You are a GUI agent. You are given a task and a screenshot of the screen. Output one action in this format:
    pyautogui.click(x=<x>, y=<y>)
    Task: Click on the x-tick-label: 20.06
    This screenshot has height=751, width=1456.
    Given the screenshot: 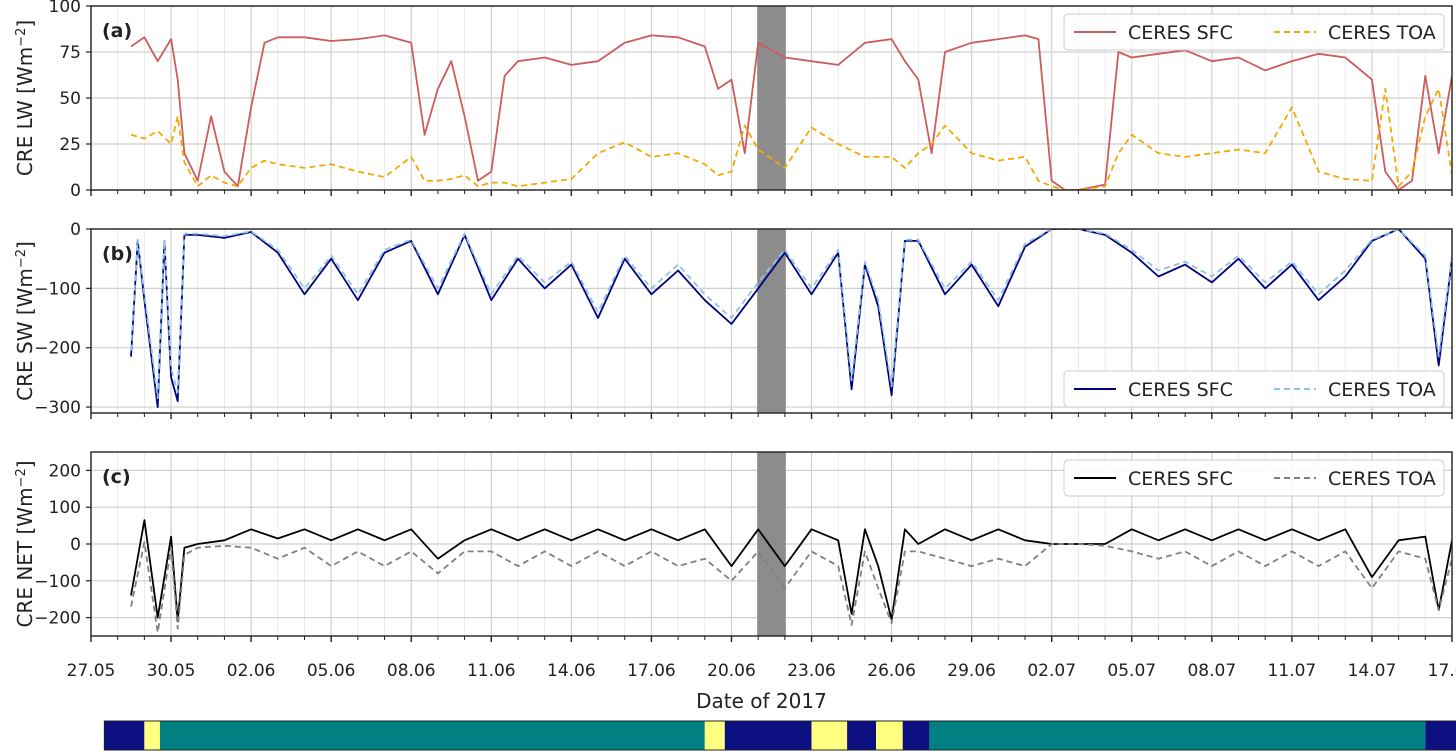 What is the action you would take?
    pyautogui.click(x=731, y=671)
    